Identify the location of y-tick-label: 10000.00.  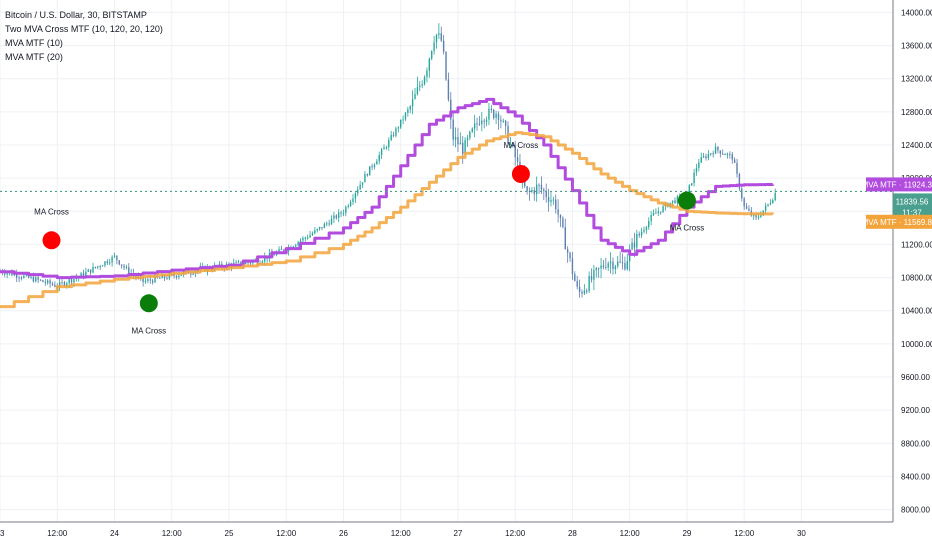
(916, 344).